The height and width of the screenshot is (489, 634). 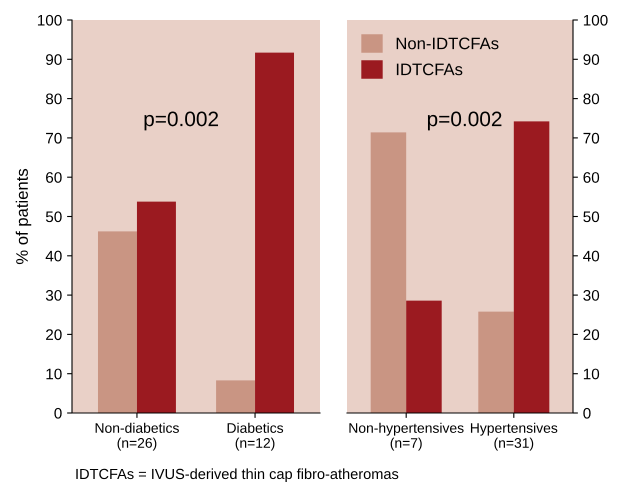 I want to click on x-tick-label: Diabetics (n=12), so click(x=256, y=436).